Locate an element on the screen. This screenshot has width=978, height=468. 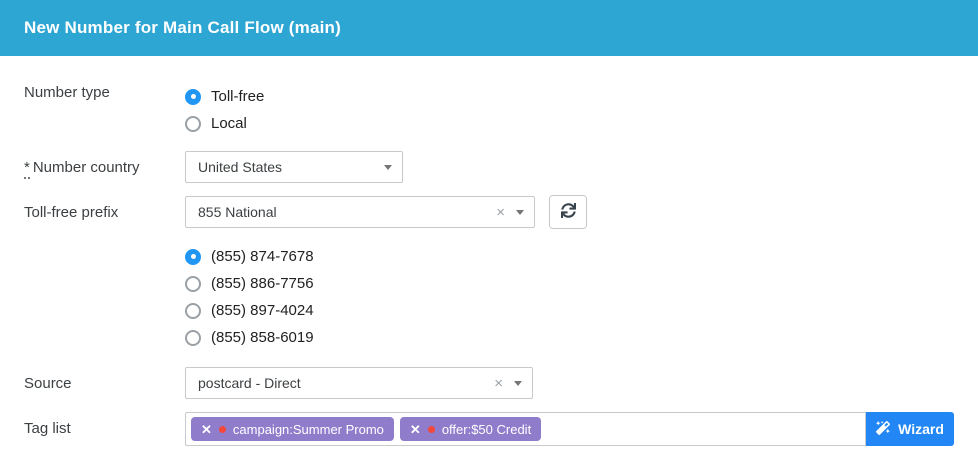
tollfree-prefix-select: 855 National × is located at coordinates (360, 212).